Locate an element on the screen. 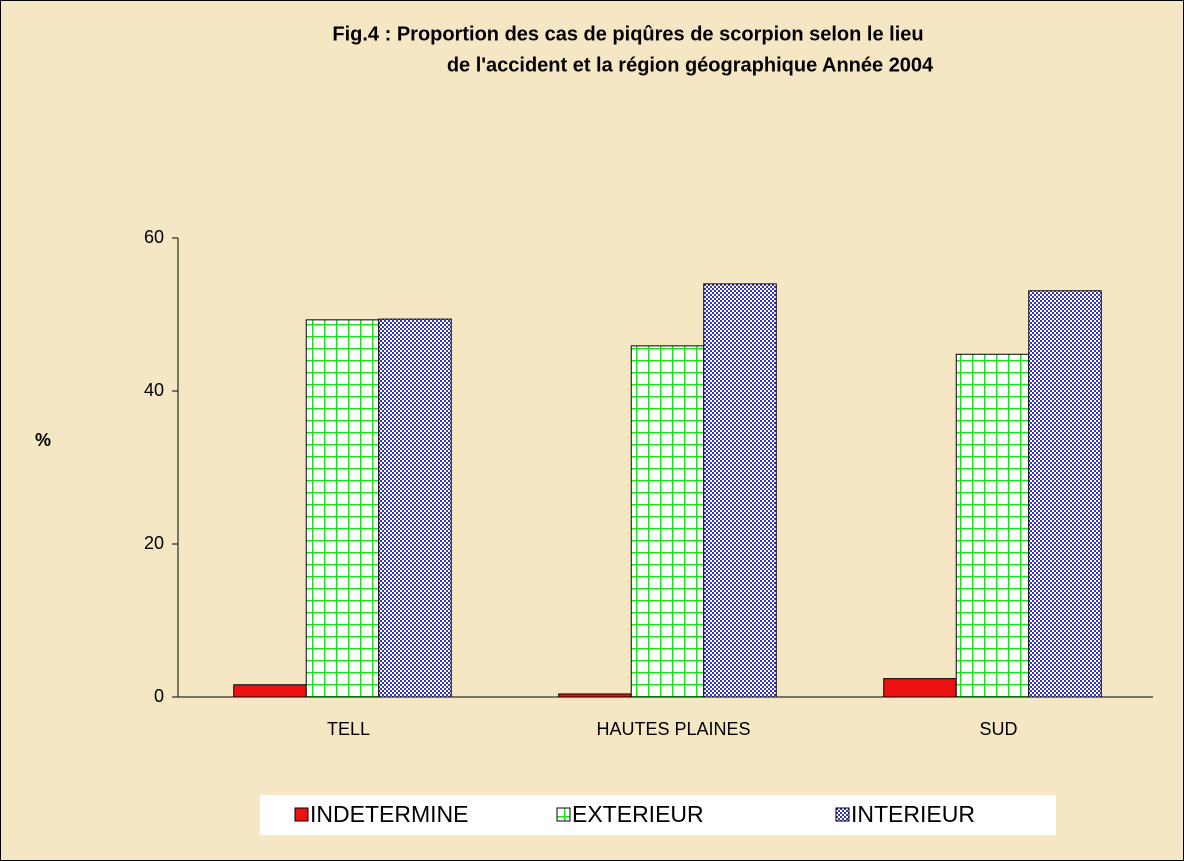  y-tick-label: 0 is located at coordinates (159, 696).